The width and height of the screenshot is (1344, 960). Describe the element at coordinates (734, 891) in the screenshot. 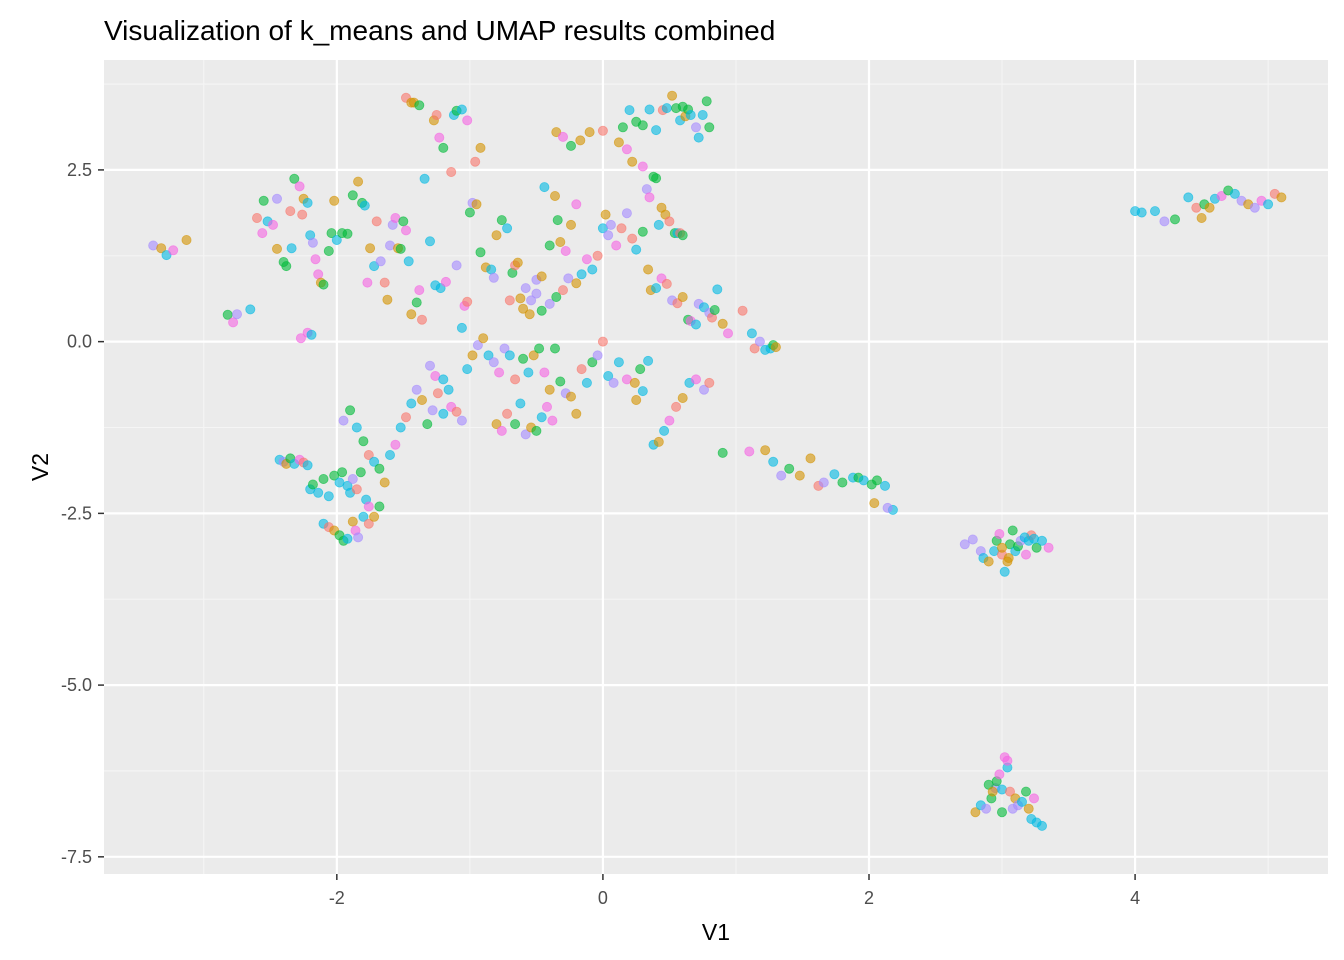

I see `x-axis: -2 0 2 4` at that location.